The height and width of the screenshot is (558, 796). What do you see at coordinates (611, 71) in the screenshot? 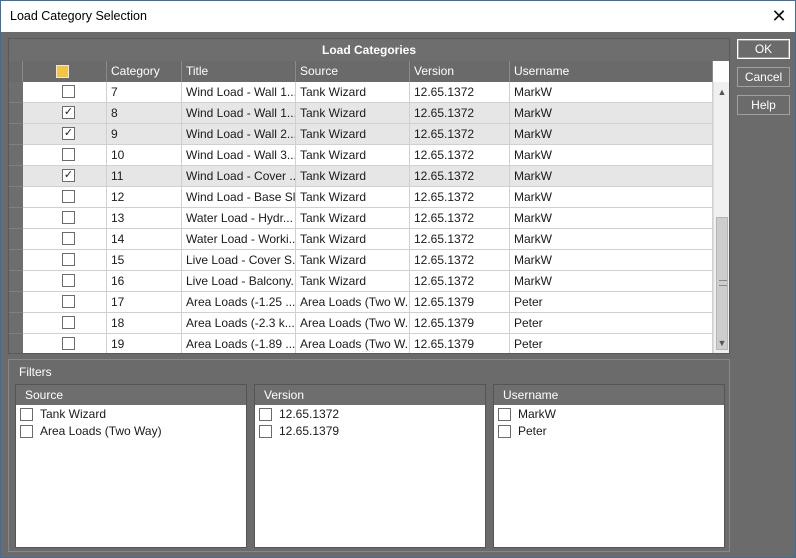
I see `header-username: Username` at bounding box center [611, 71].